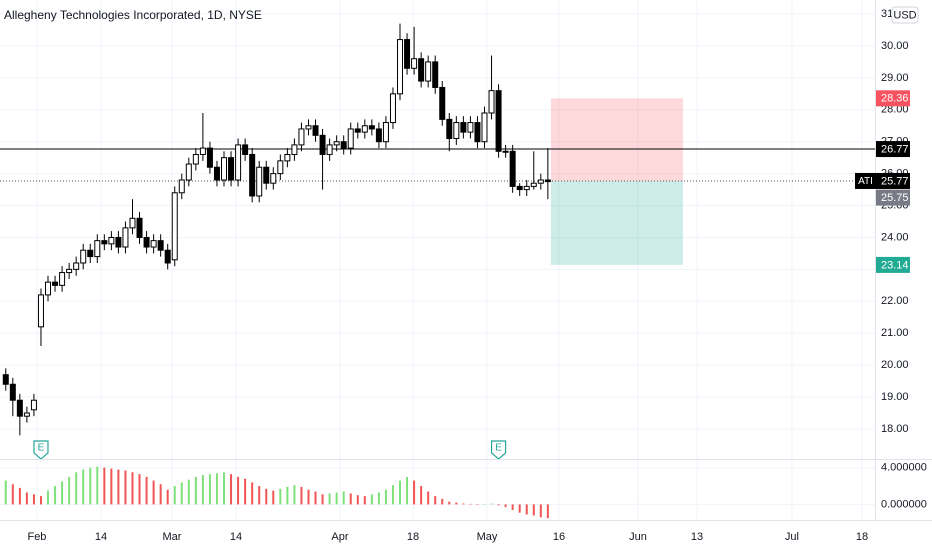 This screenshot has width=932, height=550. I want to click on price-tag-label: 28.36, so click(895, 99).